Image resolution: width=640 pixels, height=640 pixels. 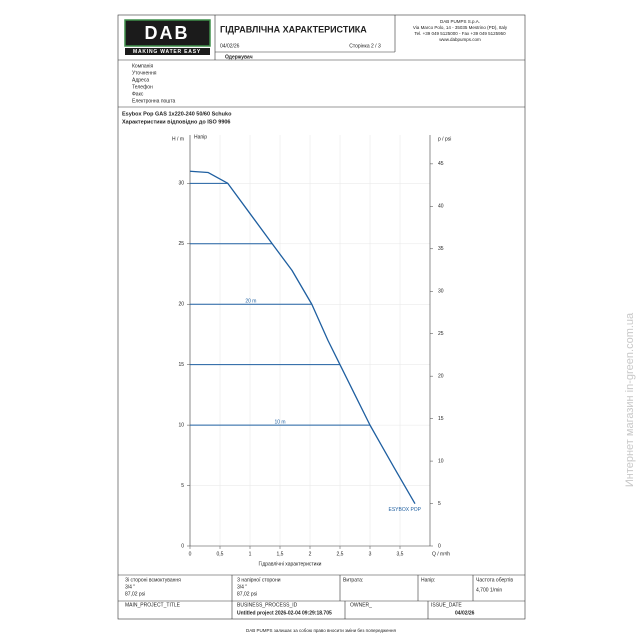 I want to click on reference-label: 10 m, so click(x=279, y=422).